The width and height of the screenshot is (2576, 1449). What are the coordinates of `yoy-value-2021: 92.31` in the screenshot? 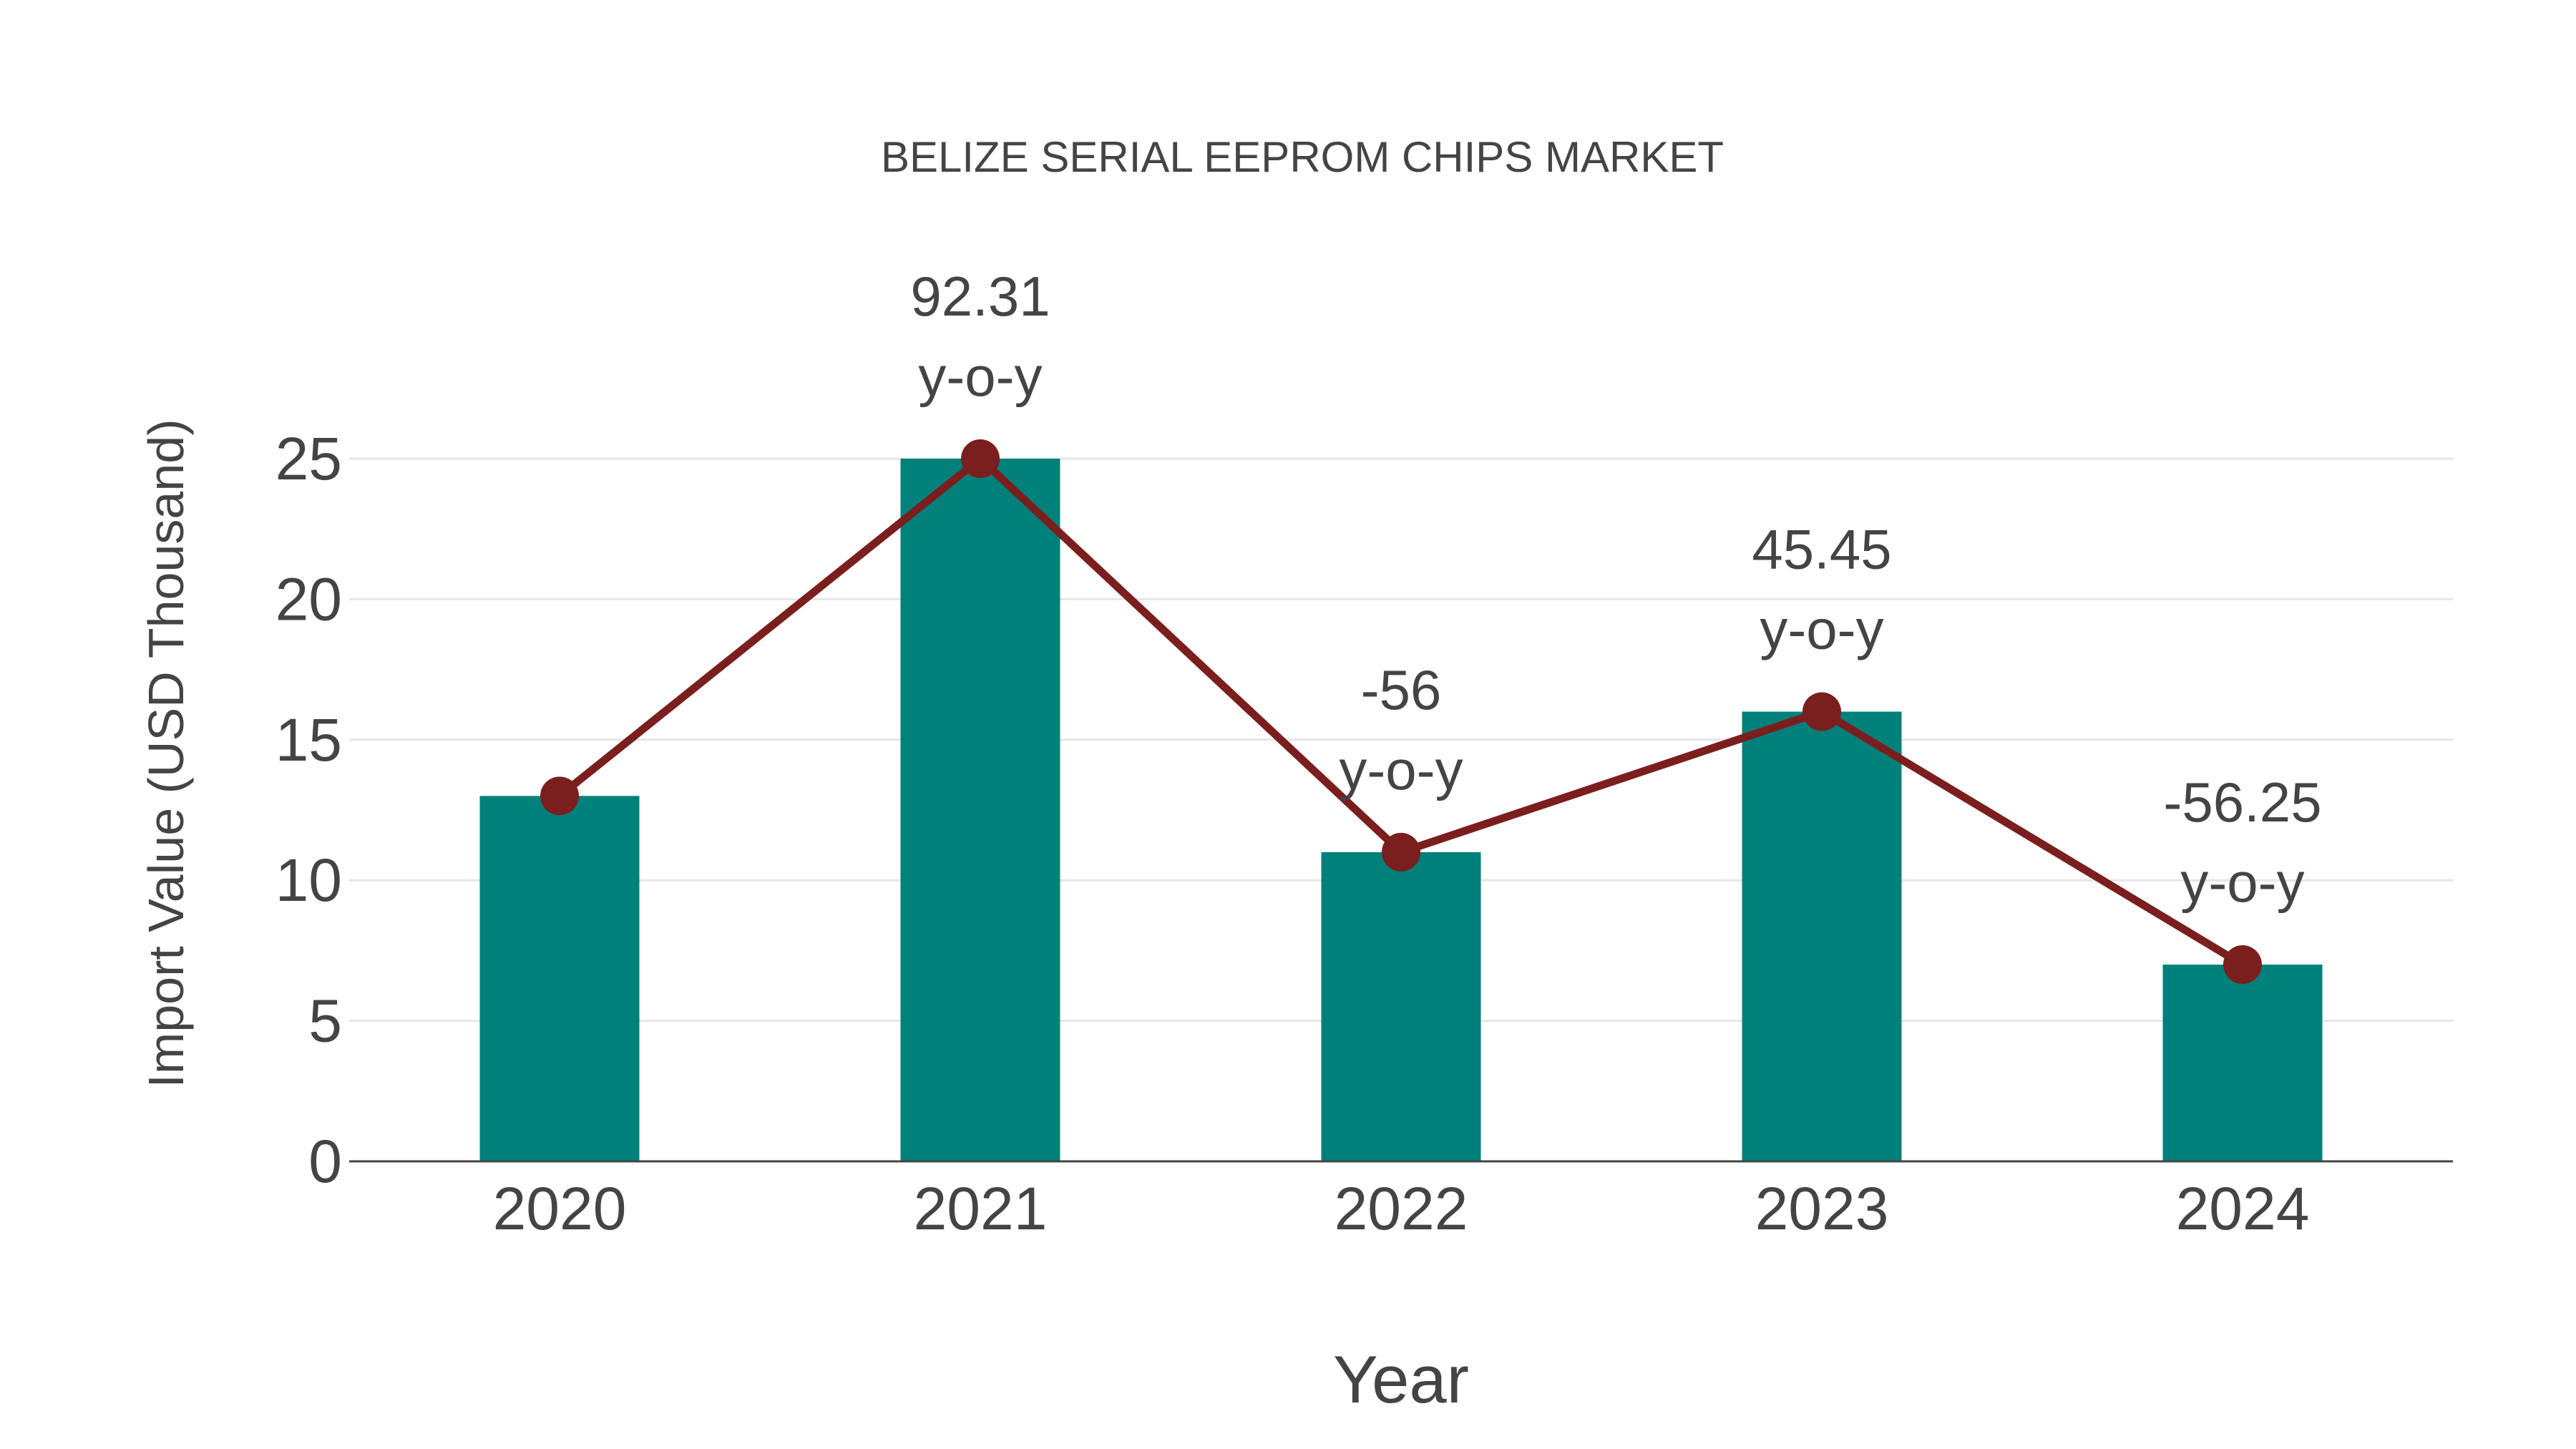 It's located at (980, 296).